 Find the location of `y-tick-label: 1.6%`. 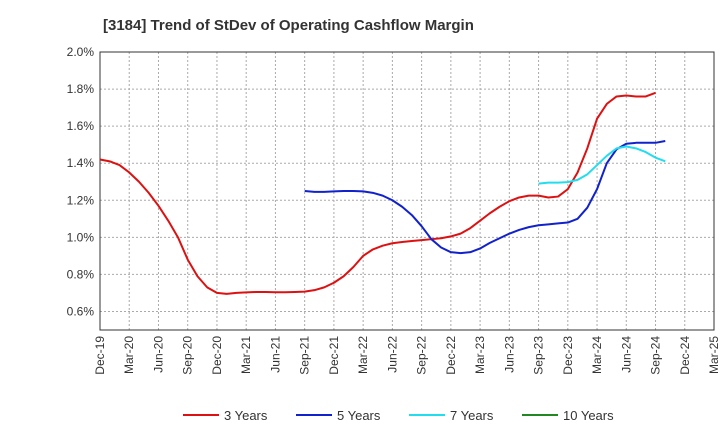

y-tick-label: 1.6% is located at coordinates (81, 126).